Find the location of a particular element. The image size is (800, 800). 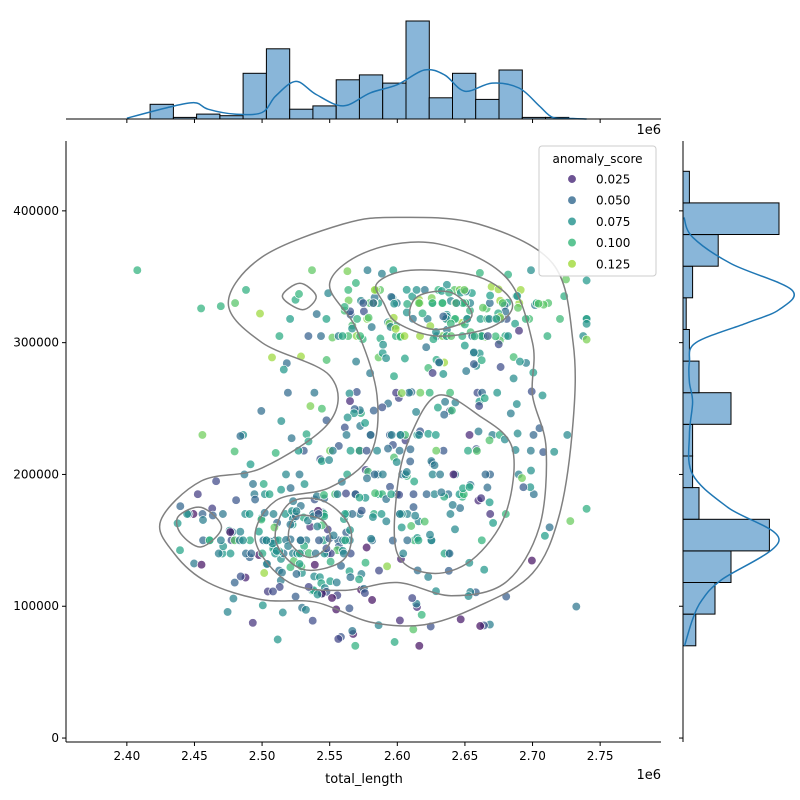

x-tick-label: 2.60 is located at coordinates (397, 756).